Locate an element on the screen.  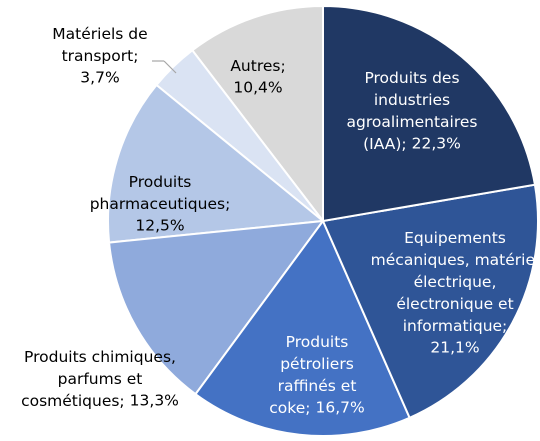
value-label: 16,7% is located at coordinates (339, 408).